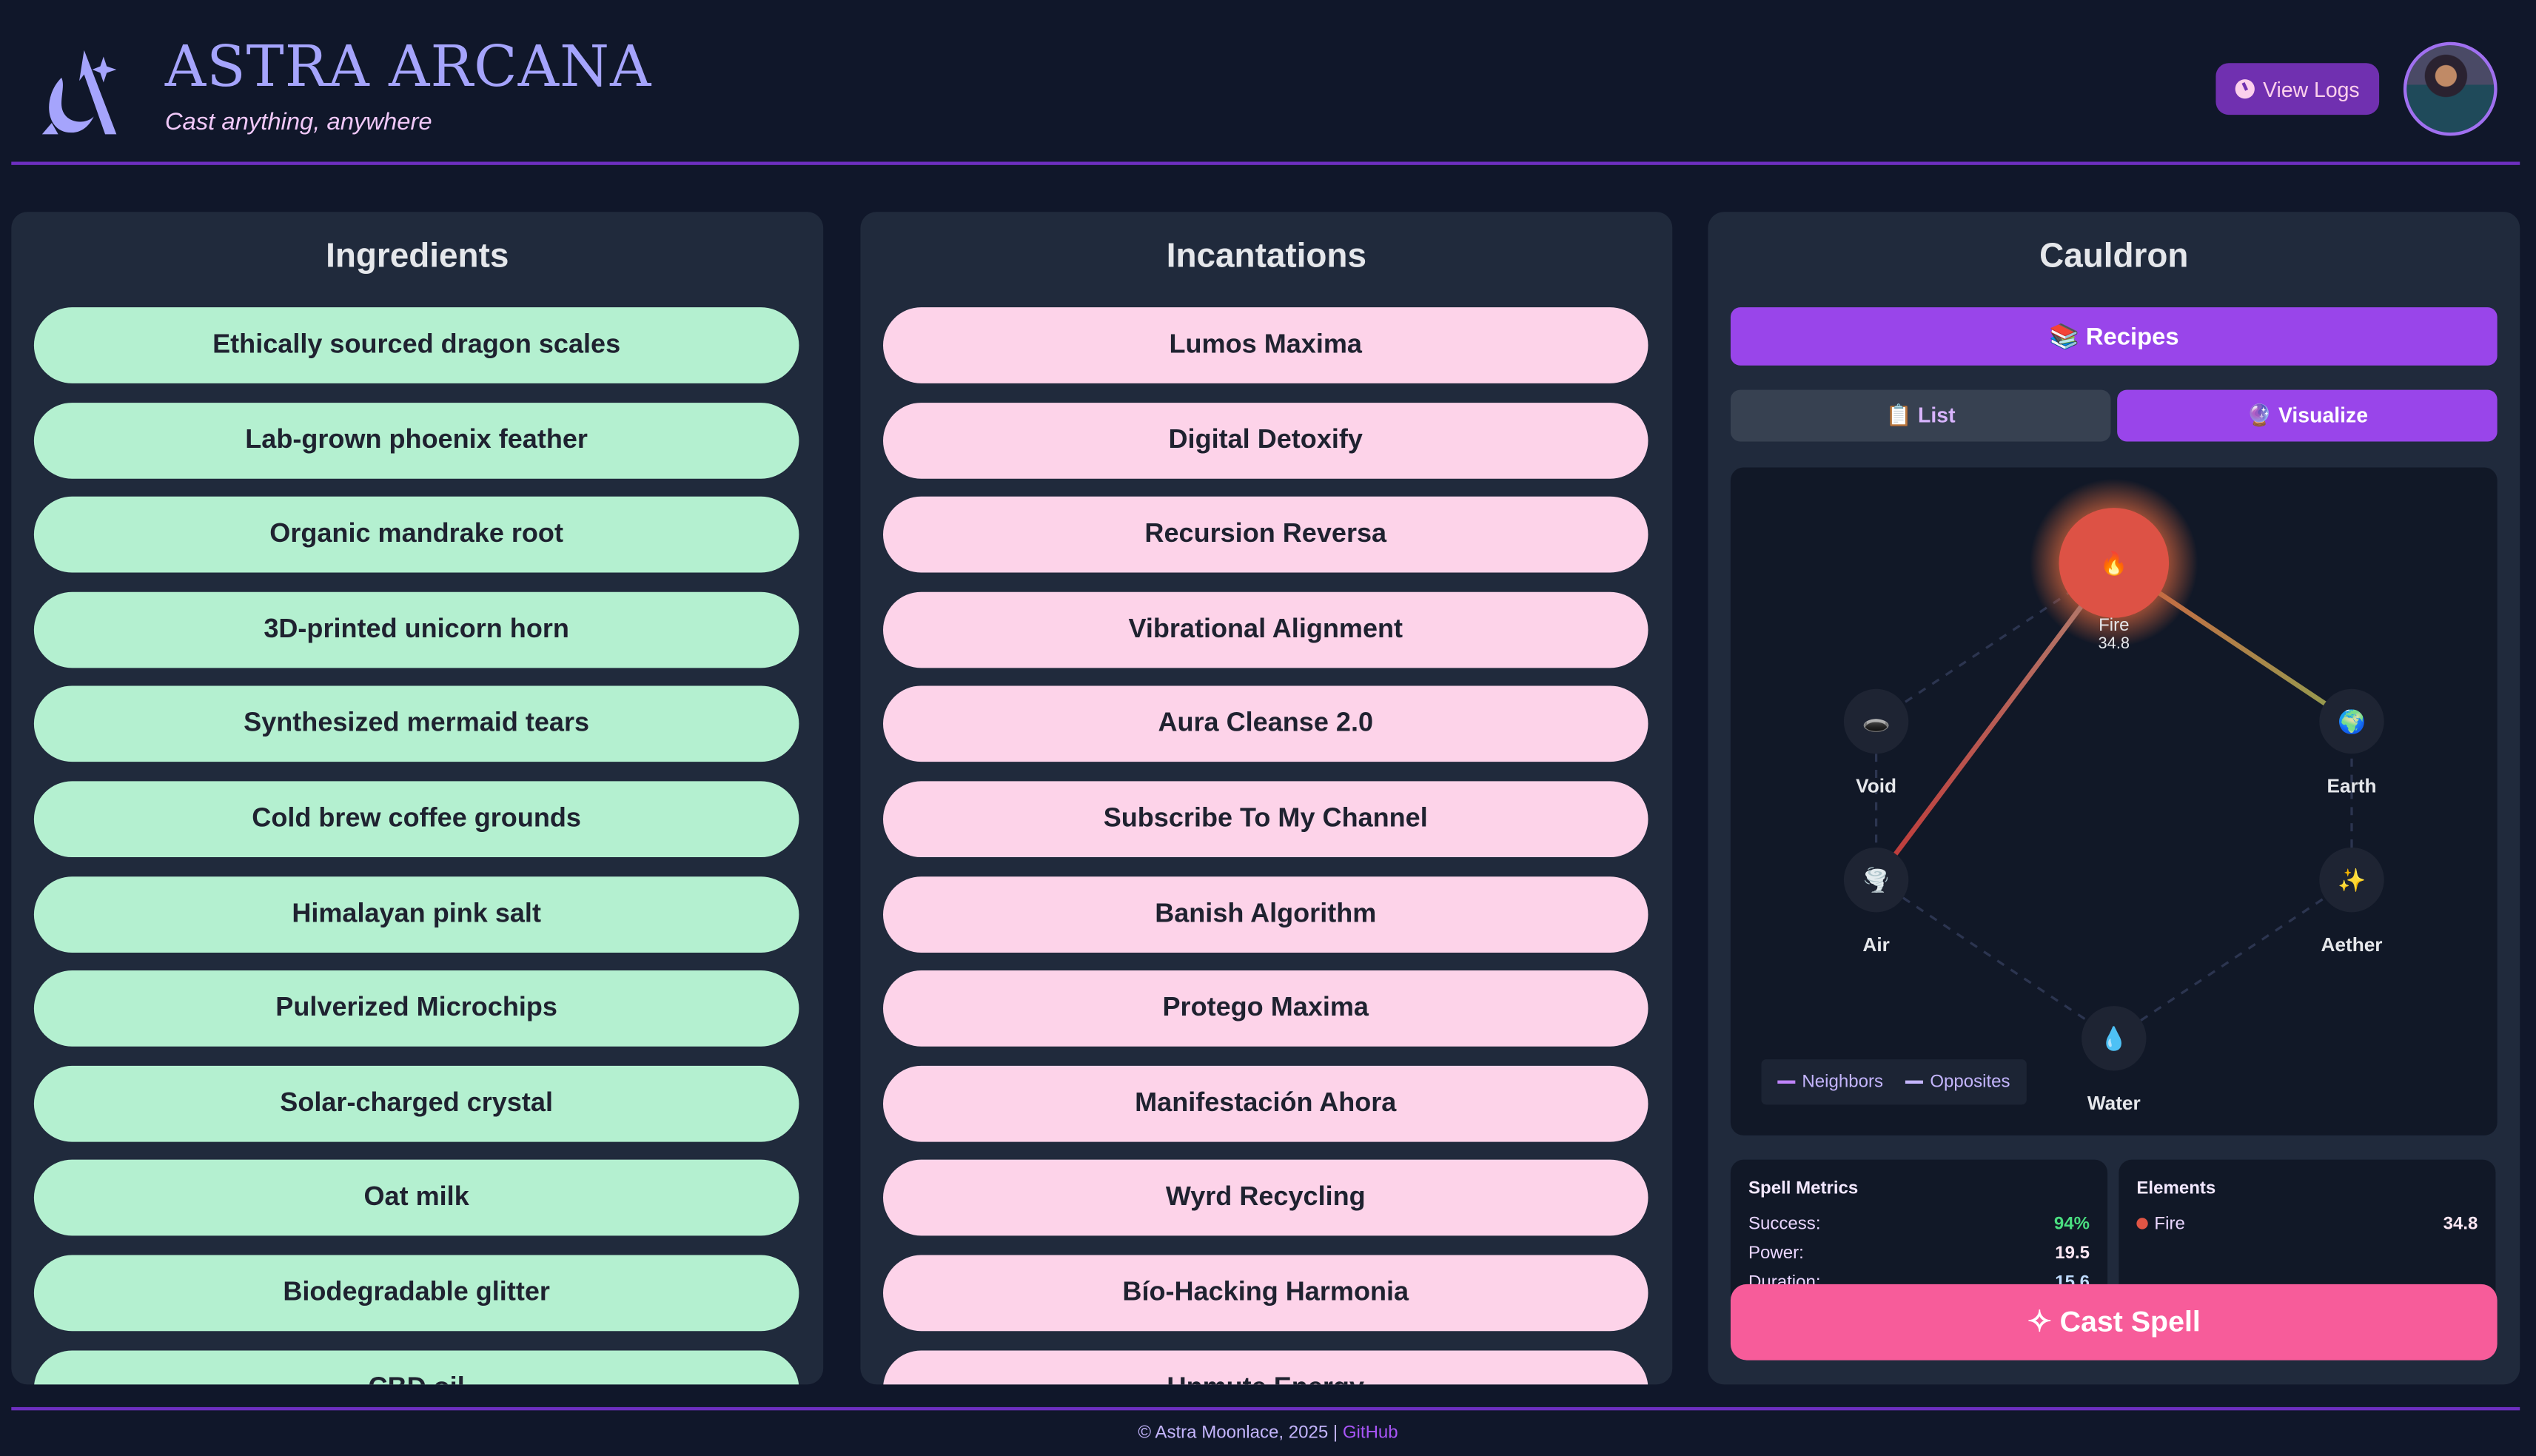  I want to click on water-icon: 💧, so click(2113, 1037).